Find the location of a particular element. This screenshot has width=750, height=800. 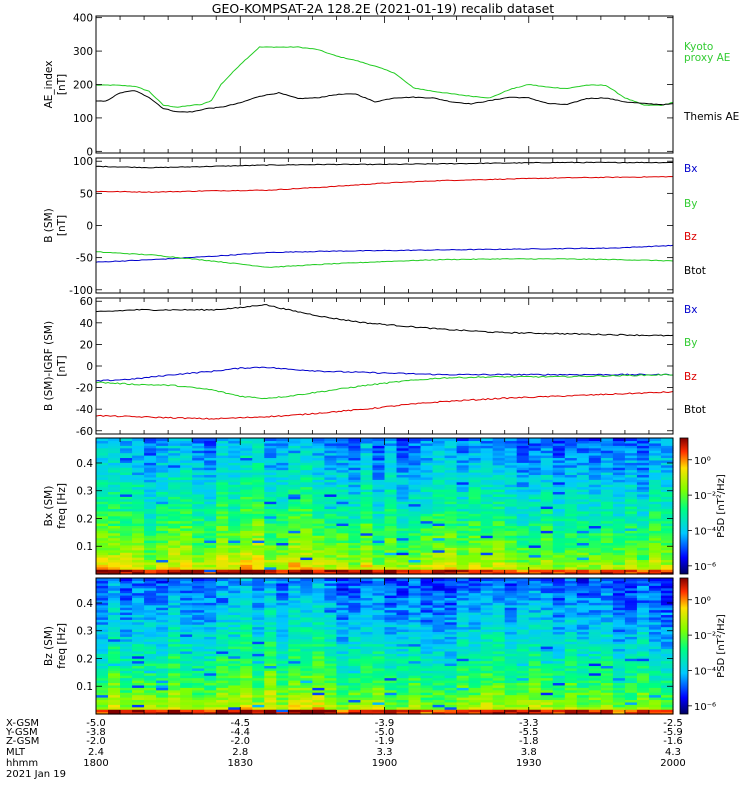

ephemeris-value: -5.5 is located at coordinates (529, 732).